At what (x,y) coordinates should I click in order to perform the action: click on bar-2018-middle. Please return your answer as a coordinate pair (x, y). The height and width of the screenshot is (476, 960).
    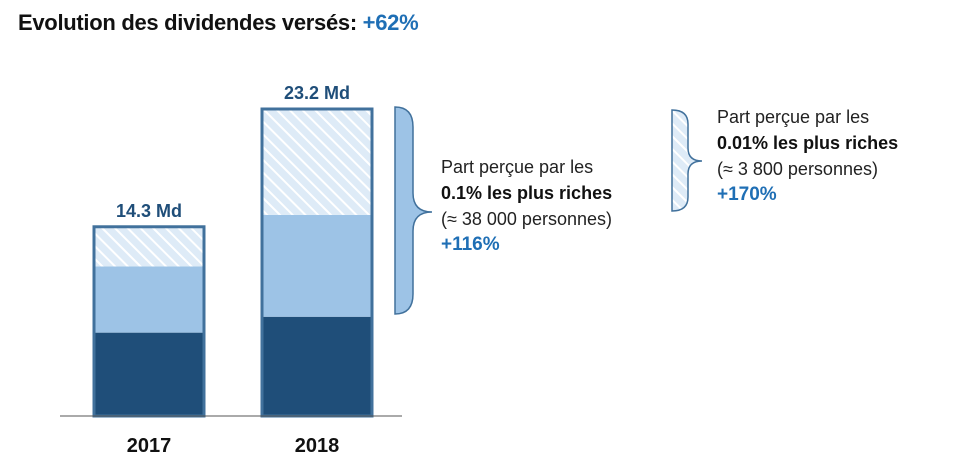
    Looking at the image, I should click on (317, 265).